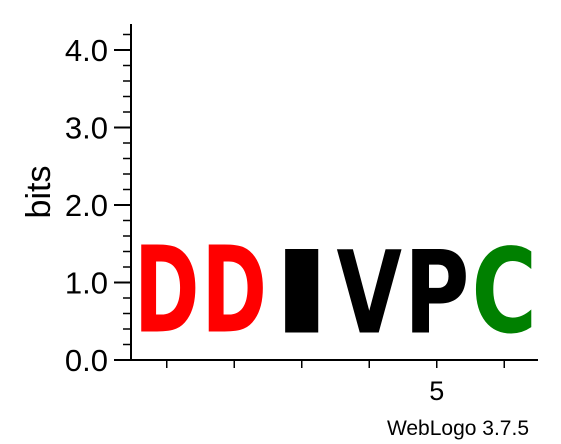 The image size is (561, 444). I want to click on logo-letter-c: C, so click(505, 291).